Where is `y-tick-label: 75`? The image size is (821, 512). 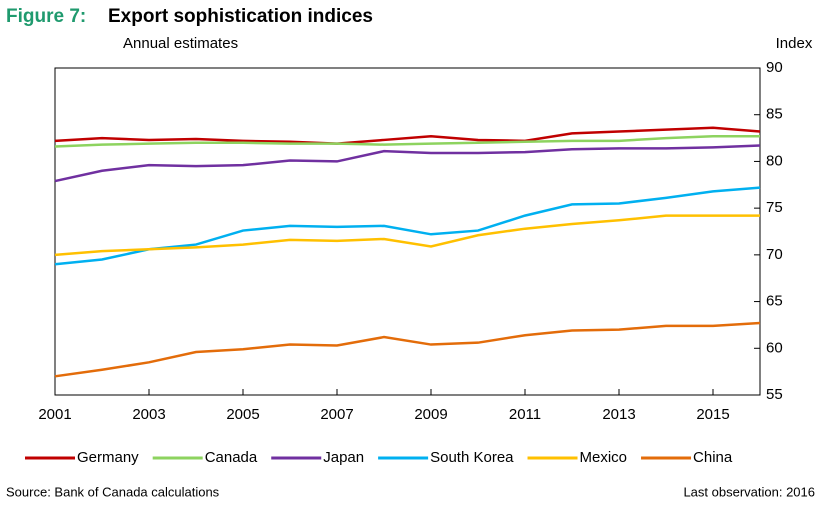
y-tick-label: 75 is located at coordinates (774, 207).